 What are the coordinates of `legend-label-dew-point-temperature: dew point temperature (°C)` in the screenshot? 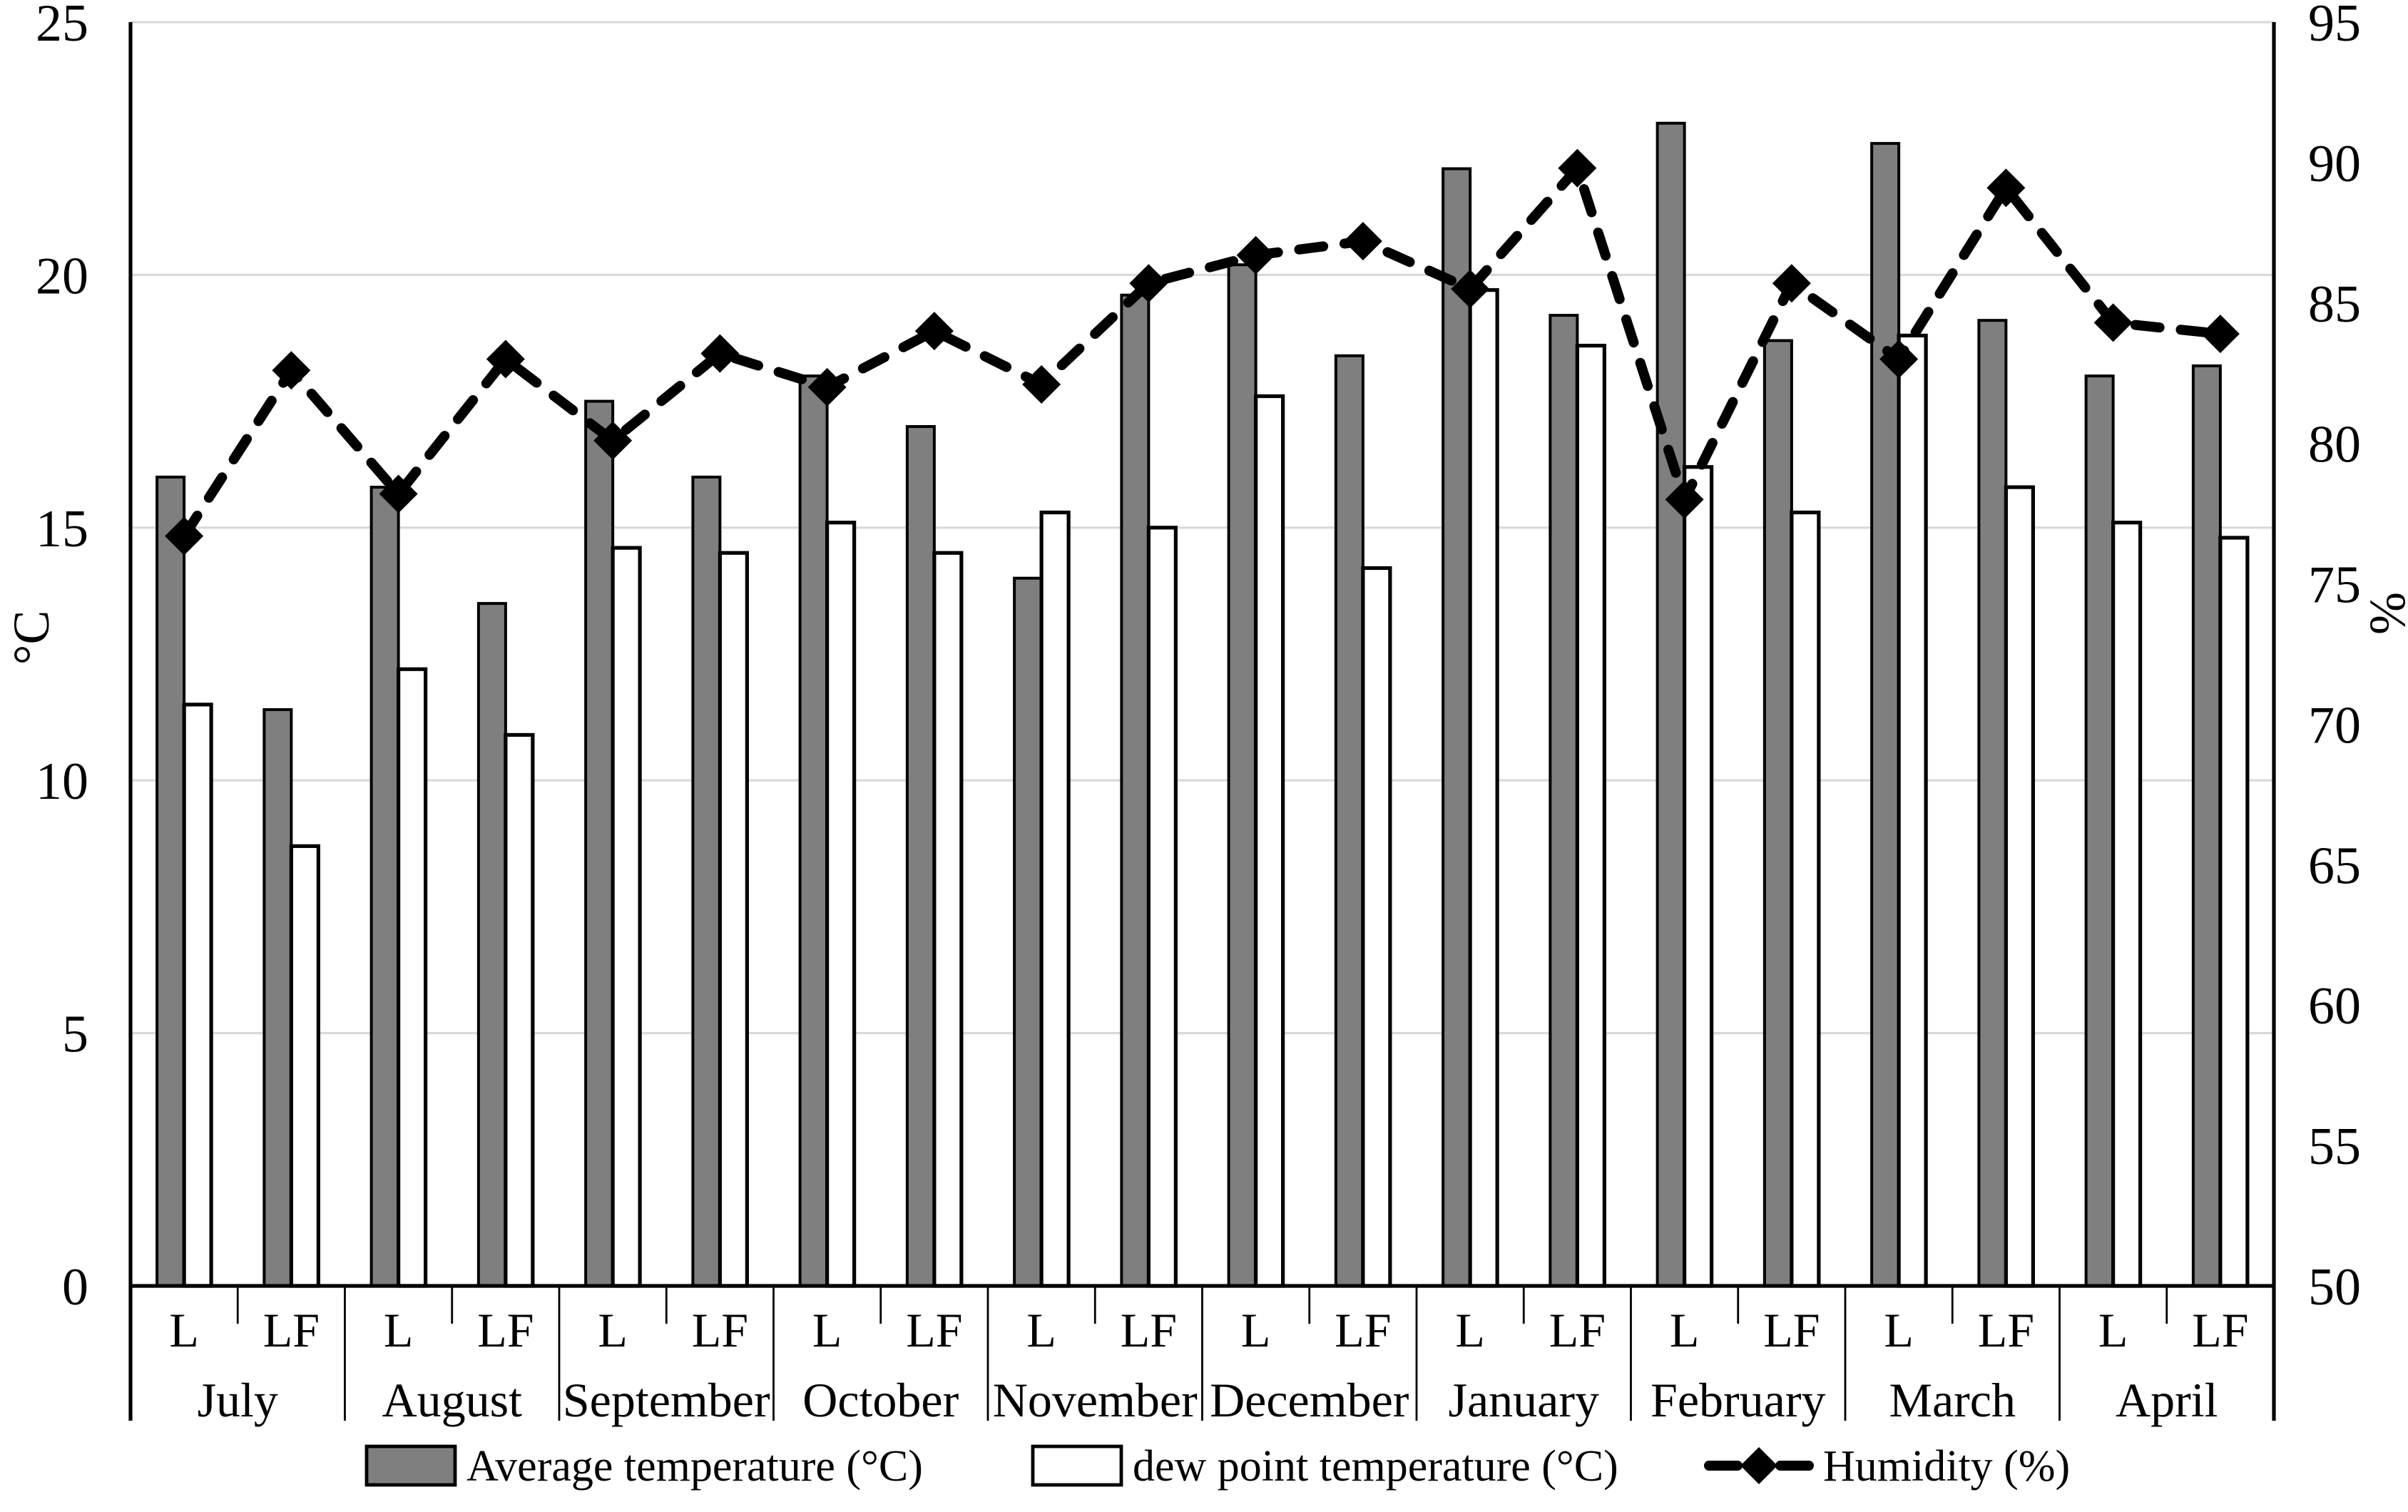 It's located at (1375, 1466).